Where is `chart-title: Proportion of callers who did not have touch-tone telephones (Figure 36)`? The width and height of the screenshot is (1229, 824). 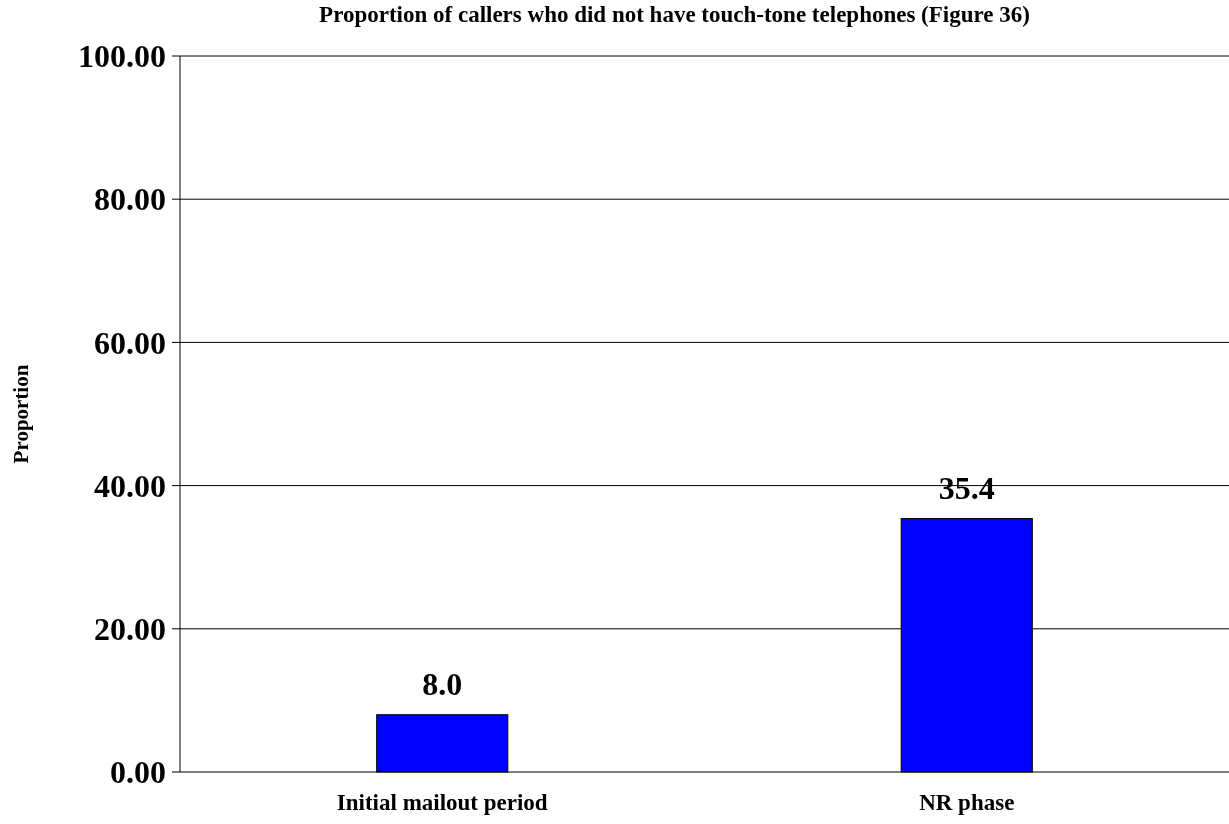
chart-title: Proportion of callers who did not have touch-tone telephones (Figure 36) is located at coordinates (674, 14).